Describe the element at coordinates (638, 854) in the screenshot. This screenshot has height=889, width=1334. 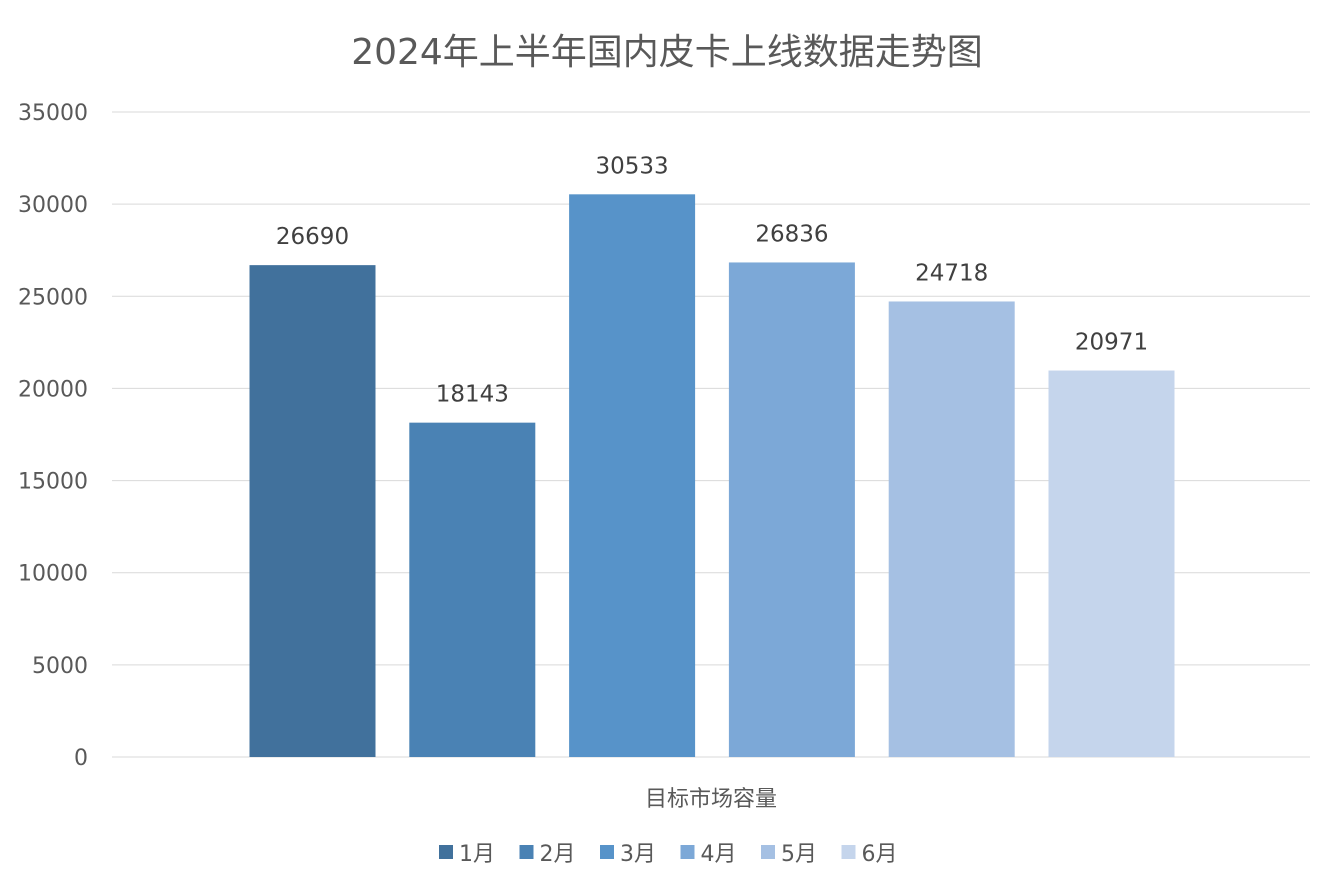
I see `legend-label: 3月` at that location.